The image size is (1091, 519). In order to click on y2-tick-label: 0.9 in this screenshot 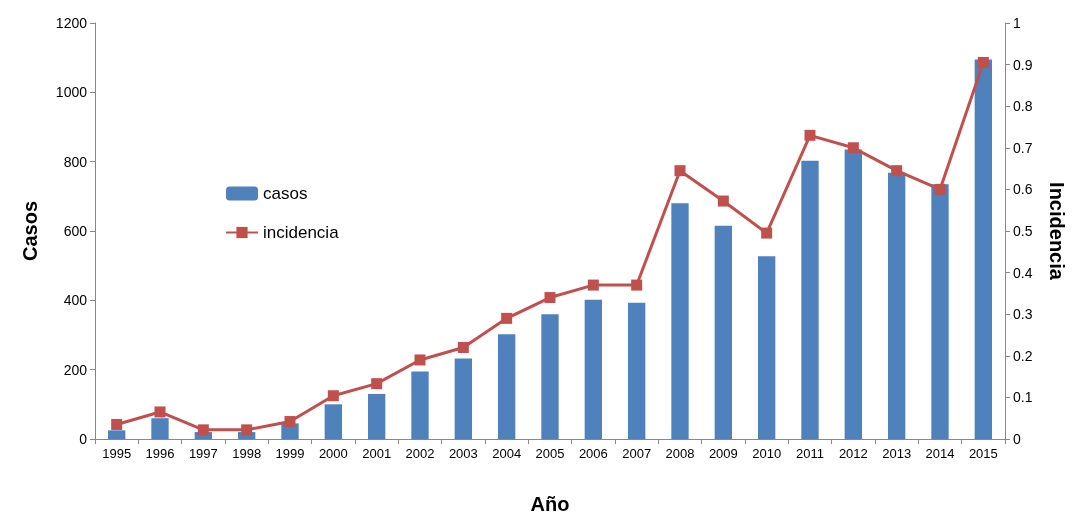, I will do `click(1023, 64)`.